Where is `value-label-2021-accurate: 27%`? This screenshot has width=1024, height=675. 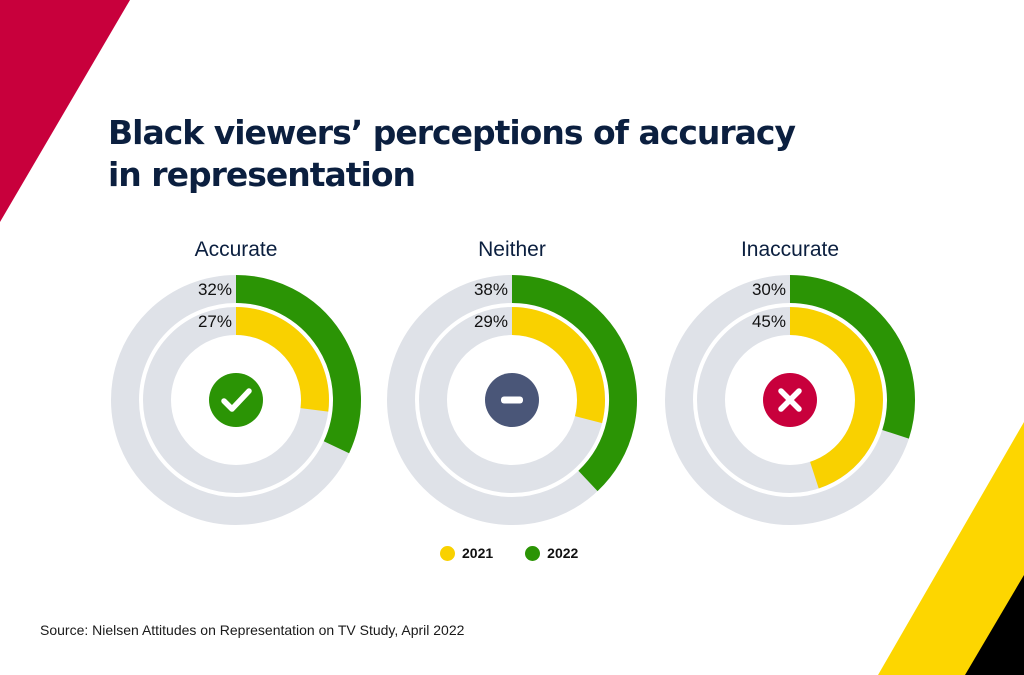 value-label-2021-accurate: 27% is located at coordinates (215, 321).